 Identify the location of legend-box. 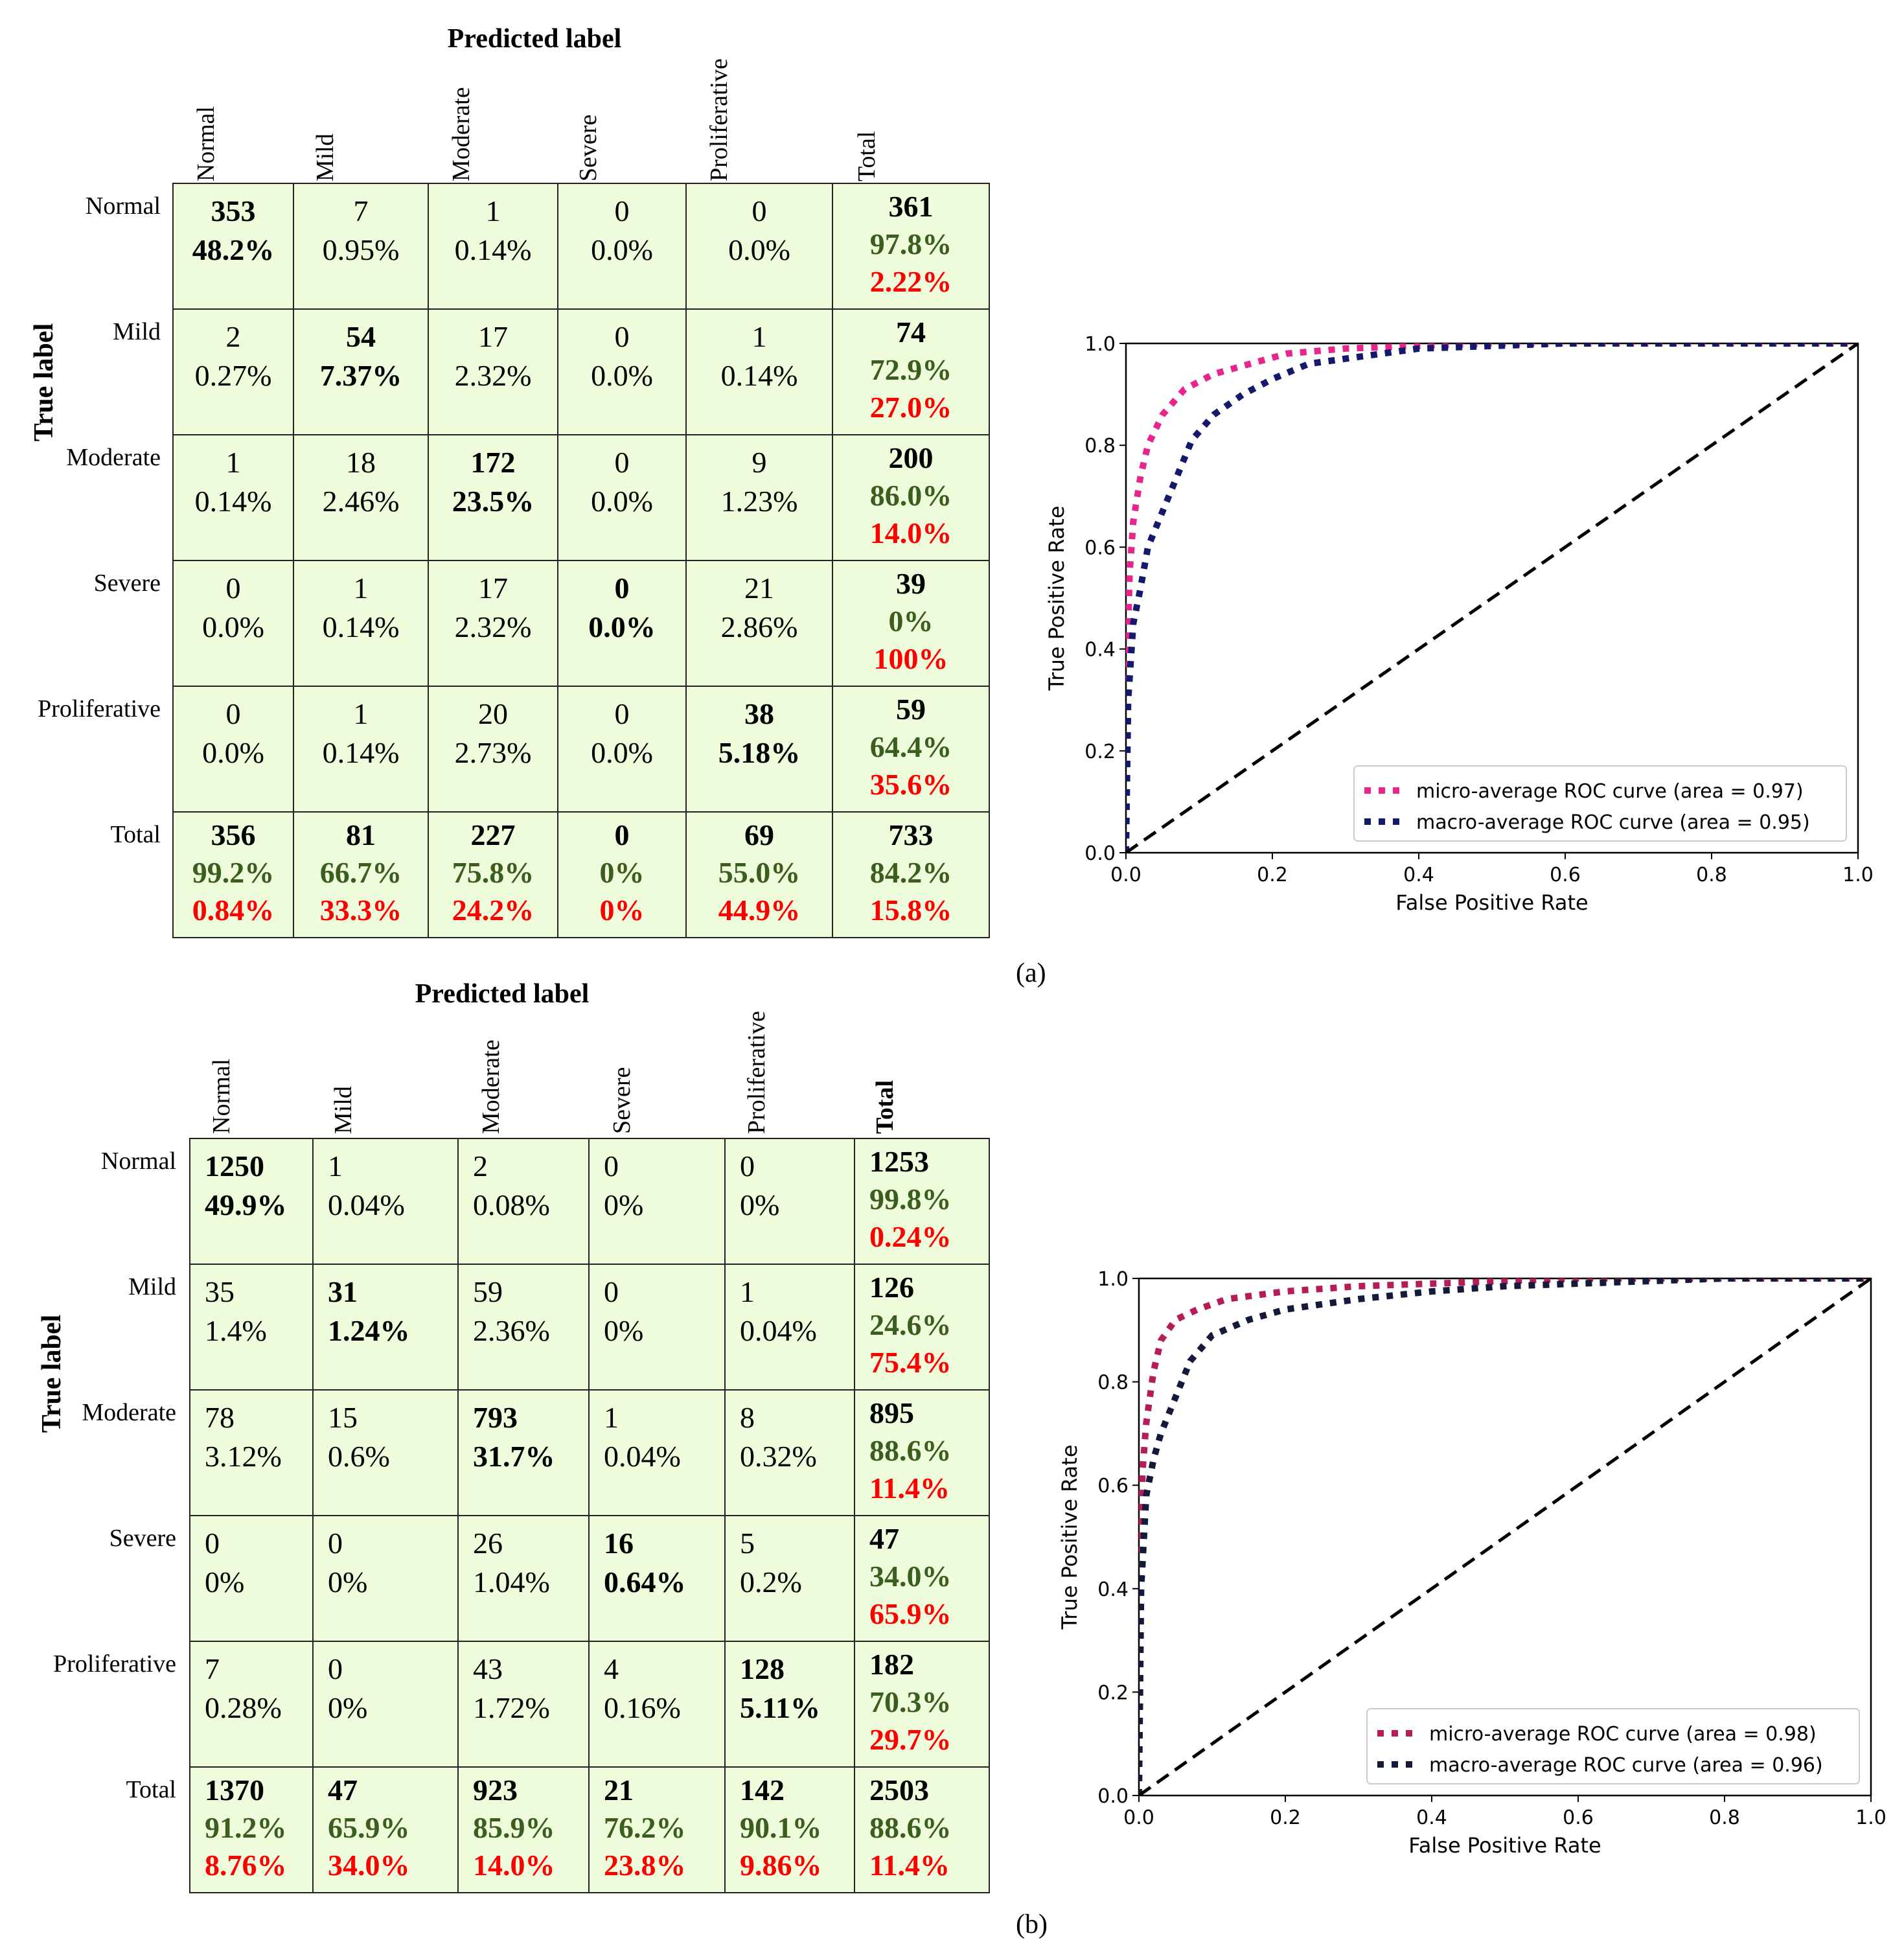
(1600, 803).